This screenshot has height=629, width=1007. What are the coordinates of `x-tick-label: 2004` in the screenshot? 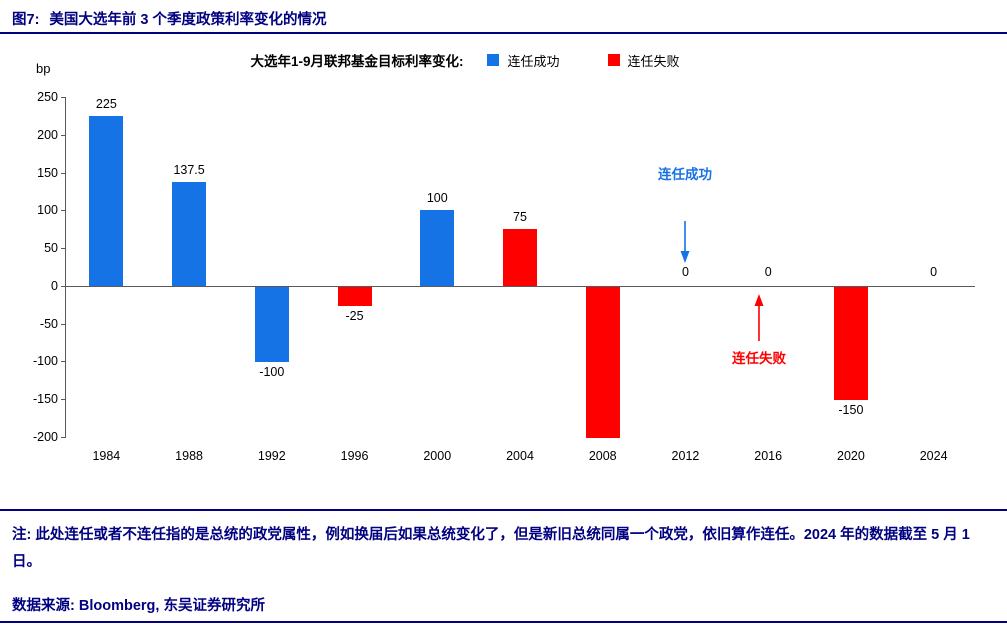 It's located at (520, 456).